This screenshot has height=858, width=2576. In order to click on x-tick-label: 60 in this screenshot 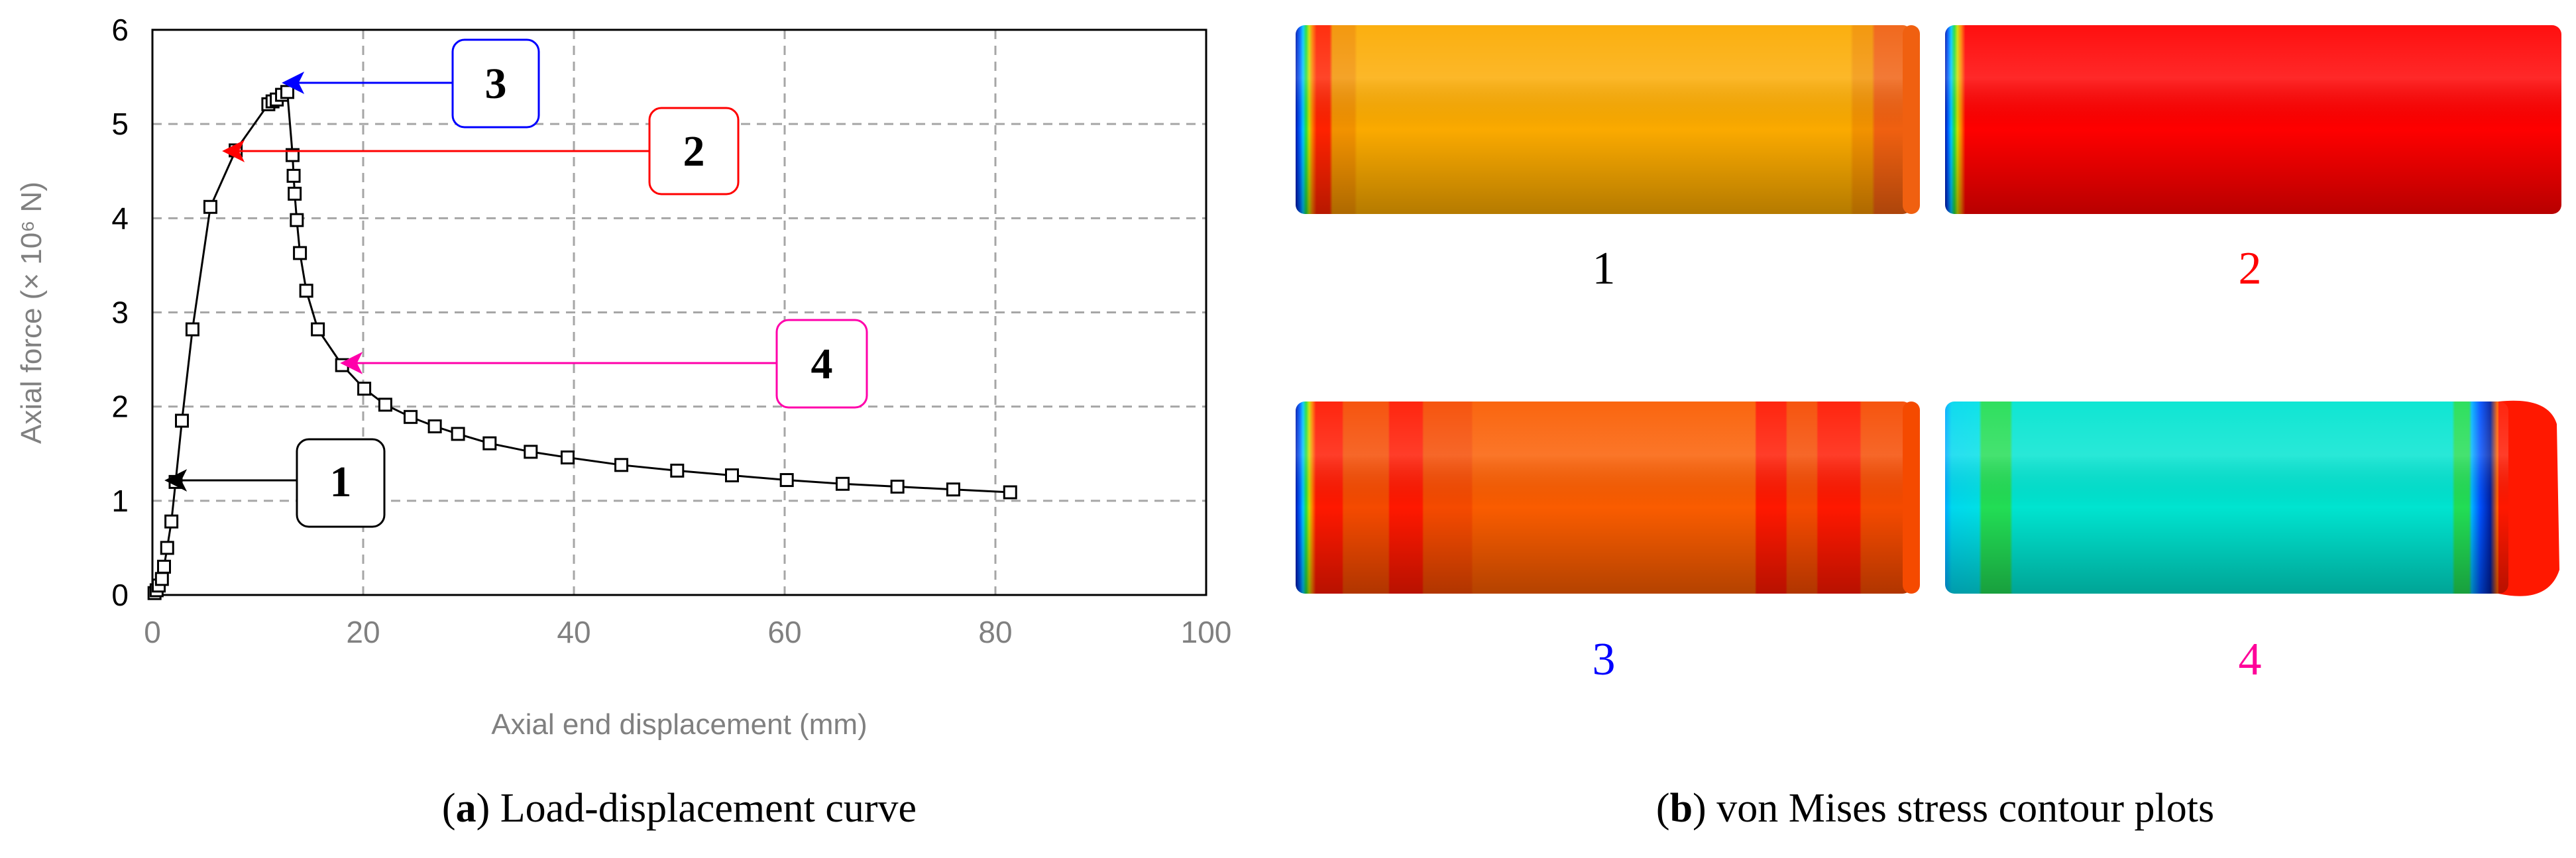, I will do `click(784, 632)`.